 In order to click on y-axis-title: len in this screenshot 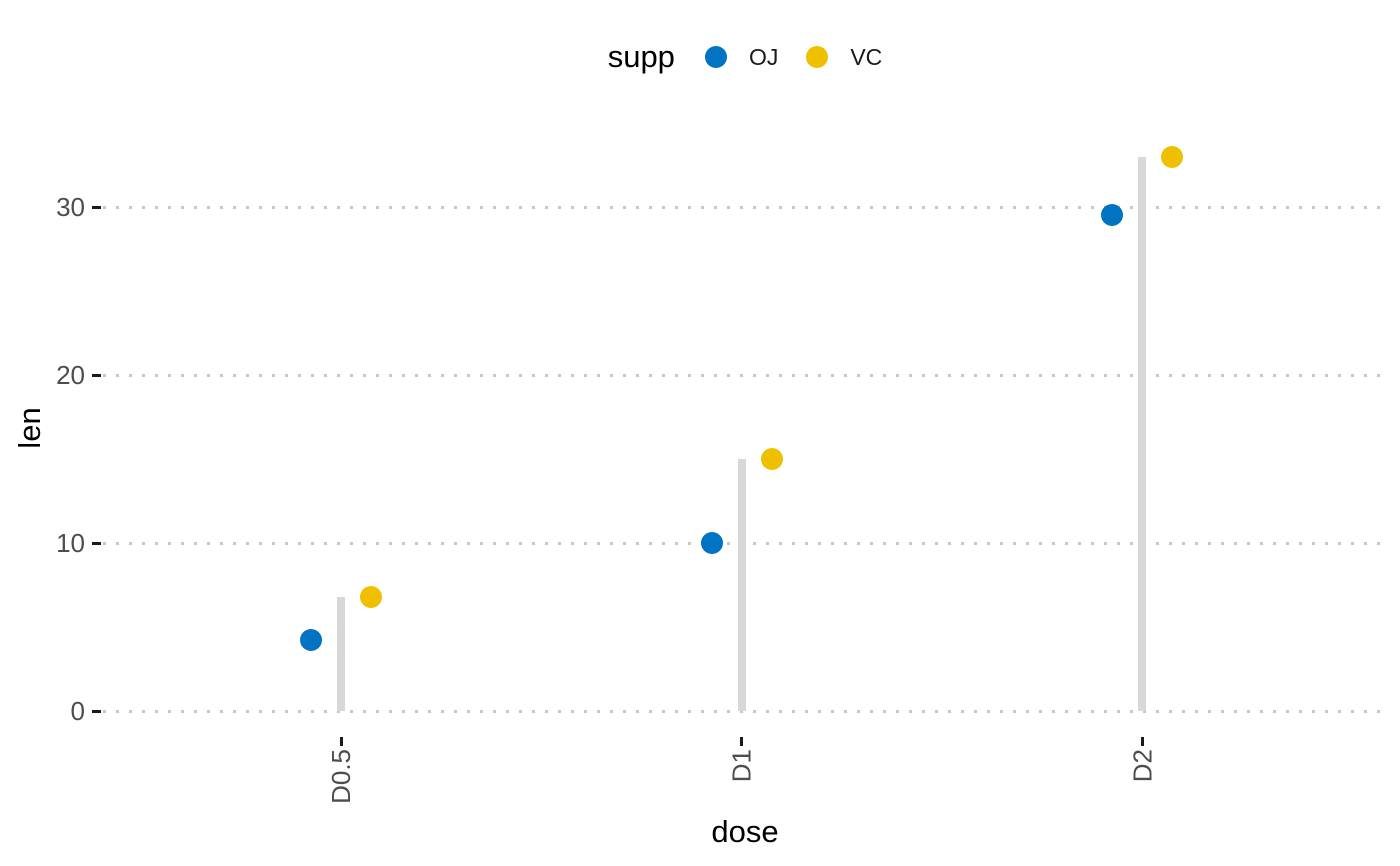, I will do `click(29, 428)`.